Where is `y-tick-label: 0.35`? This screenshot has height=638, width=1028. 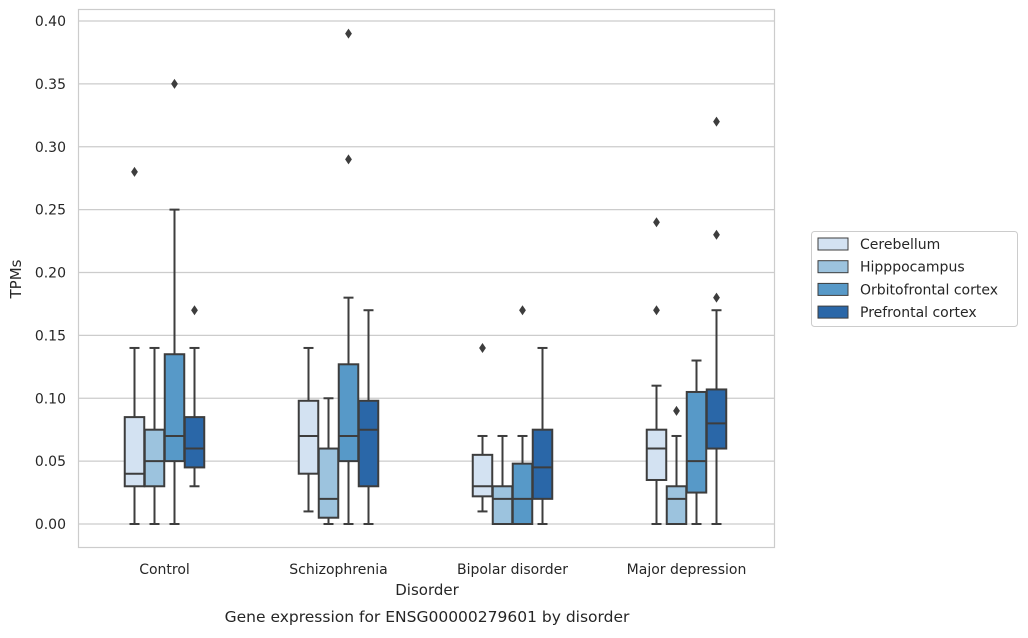
y-tick-label: 0.35 is located at coordinates (50, 85).